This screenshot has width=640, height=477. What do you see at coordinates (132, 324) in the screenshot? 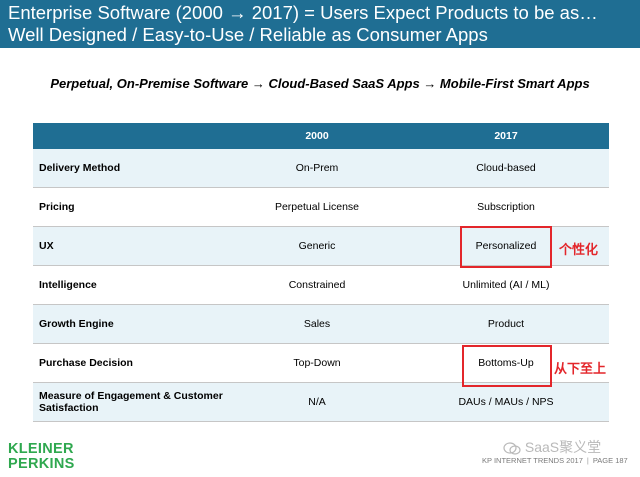
I see `row-label: Growth Engine` at bounding box center [132, 324].